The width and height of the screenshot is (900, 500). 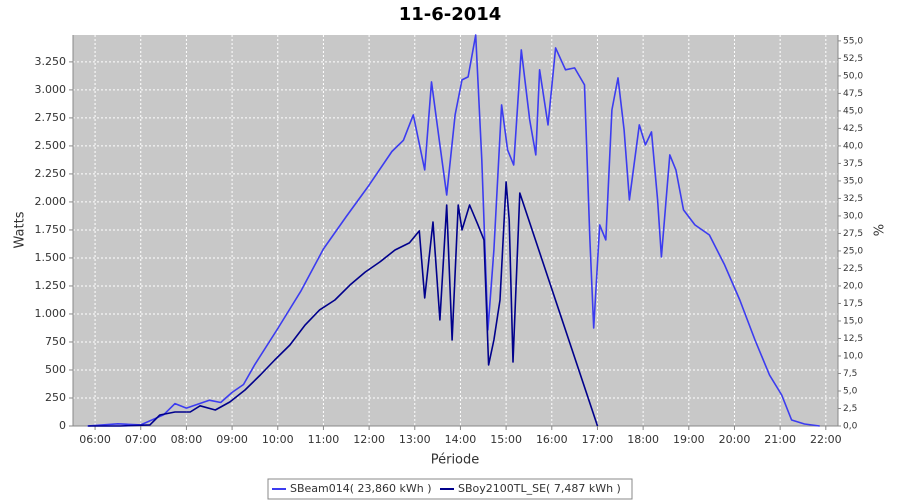 What do you see at coordinates (853, 94) in the screenshot?
I see `y2-tick-label: 47,5` at bounding box center [853, 94].